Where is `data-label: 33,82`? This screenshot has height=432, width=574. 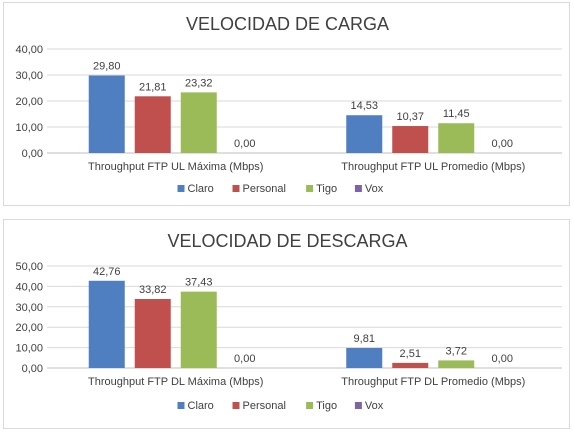
data-label: 33,82 is located at coordinates (153, 290).